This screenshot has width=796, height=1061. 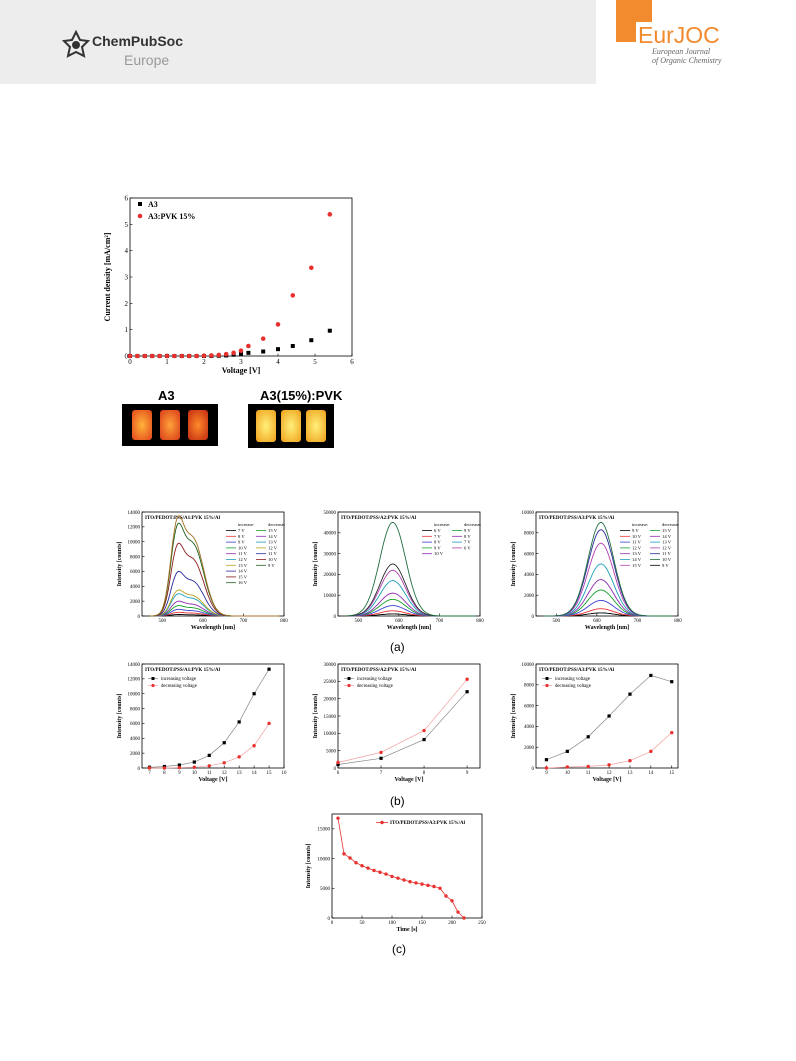 I want to click on legend-label: increasing voltage, so click(x=178, y=679).